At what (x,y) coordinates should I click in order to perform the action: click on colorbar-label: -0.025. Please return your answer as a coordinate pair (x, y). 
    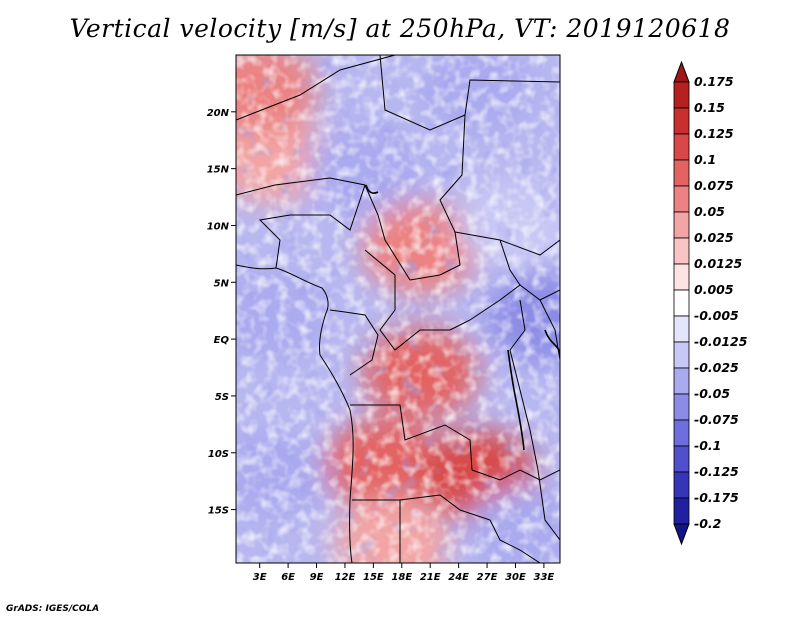
    Looking at the image, I should click on (716, 367).